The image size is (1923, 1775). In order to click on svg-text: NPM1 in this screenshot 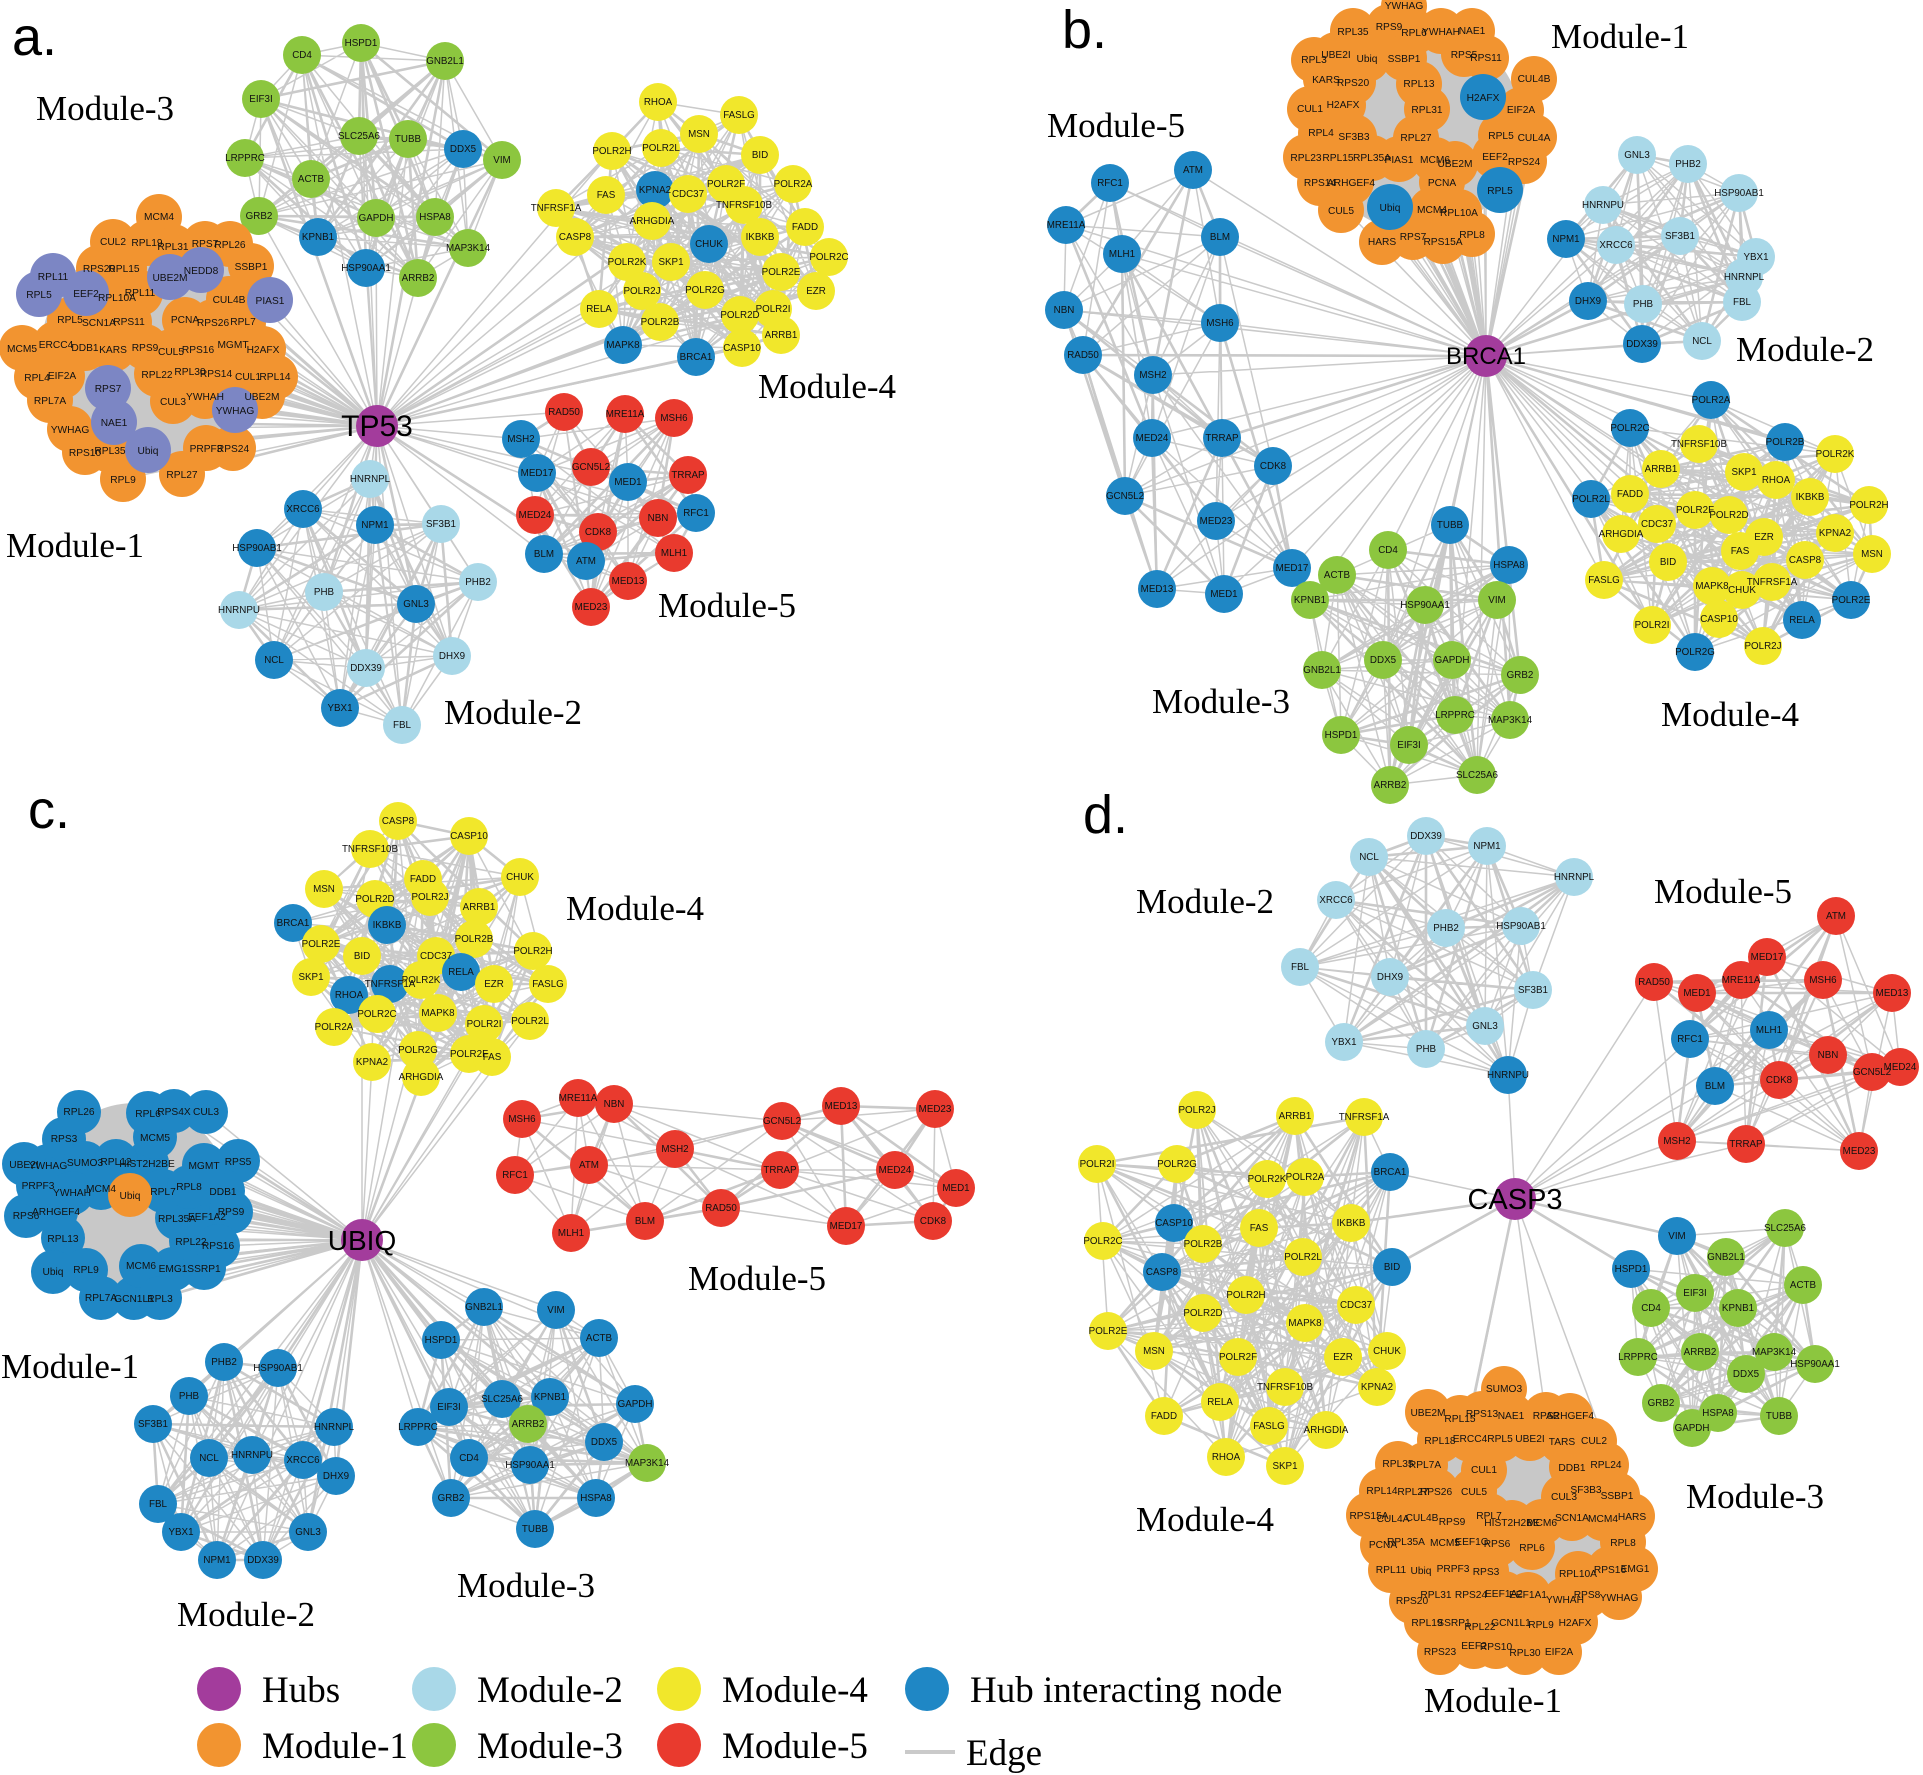, I will do `click(216, 1560)`.